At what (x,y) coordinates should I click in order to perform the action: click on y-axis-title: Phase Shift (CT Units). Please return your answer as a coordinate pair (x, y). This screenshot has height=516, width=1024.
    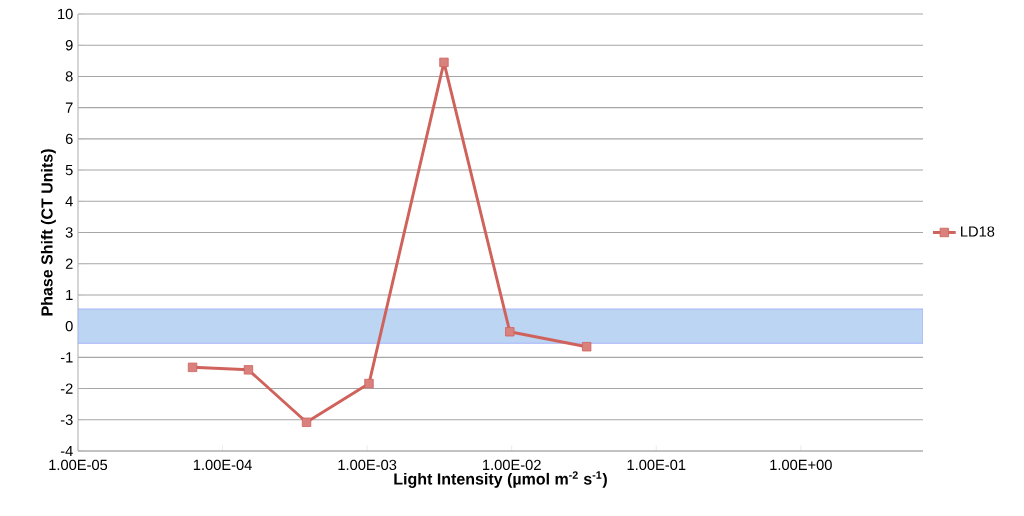
    Looking at the image, I should click on (48, 232).